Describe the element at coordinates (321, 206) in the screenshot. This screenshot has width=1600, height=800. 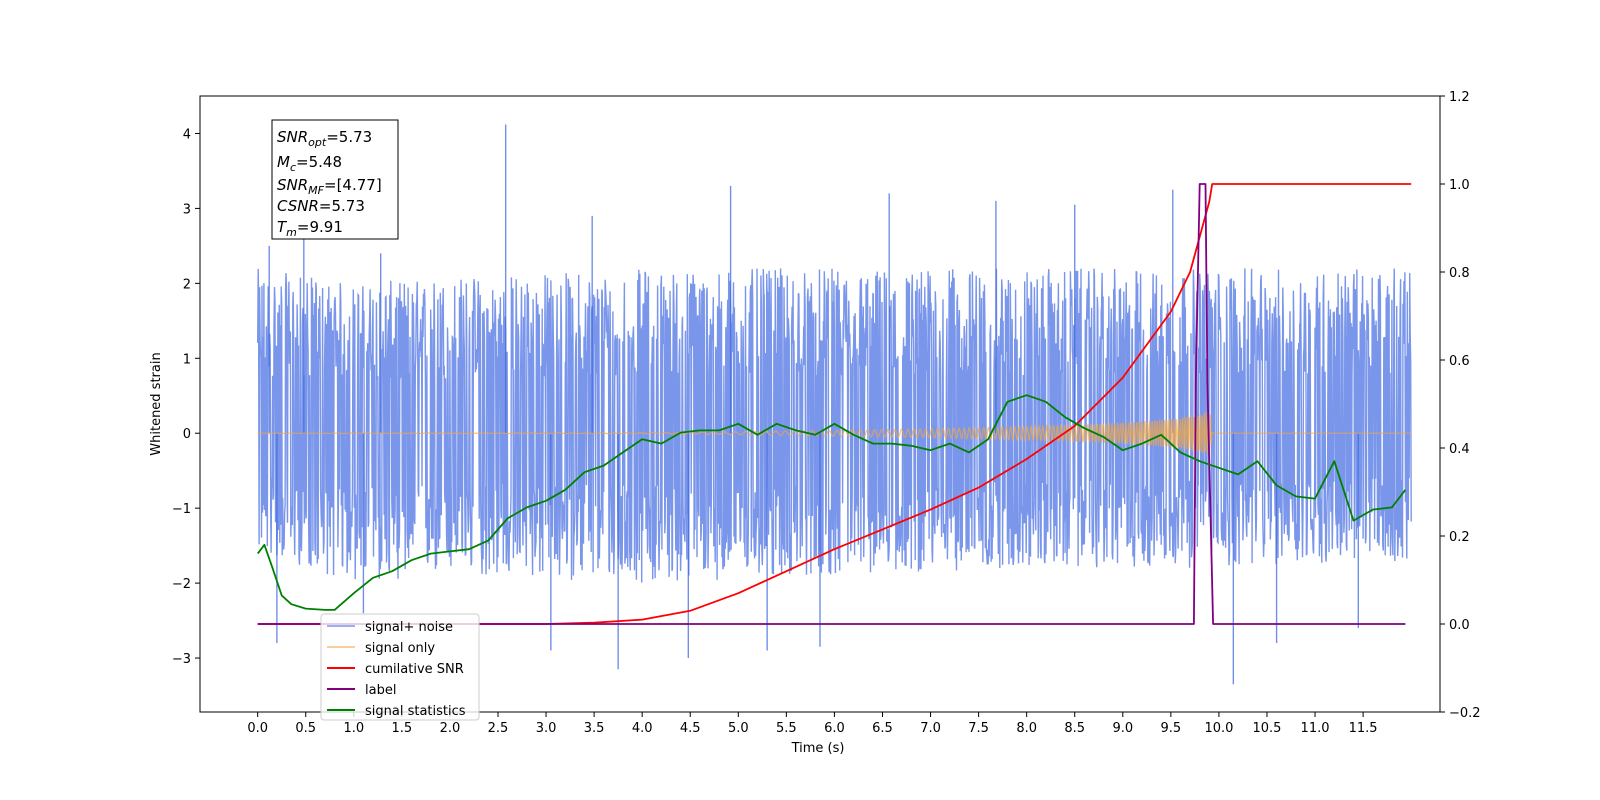
I see `info-line: CSNR=5.73` at that location.